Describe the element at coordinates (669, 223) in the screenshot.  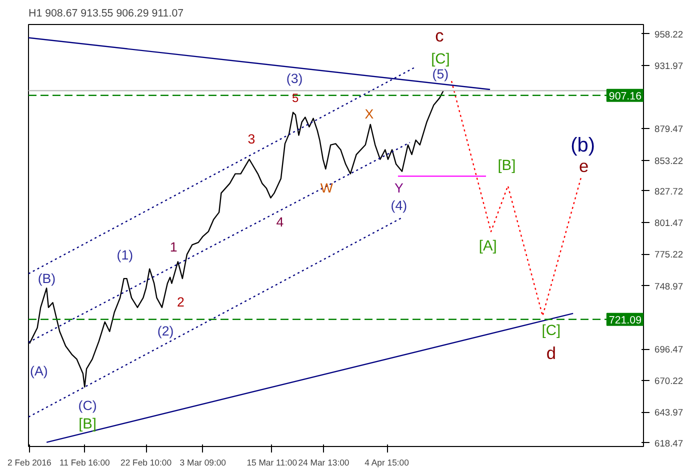
I see `y-tick-label: 801.47` at that location.